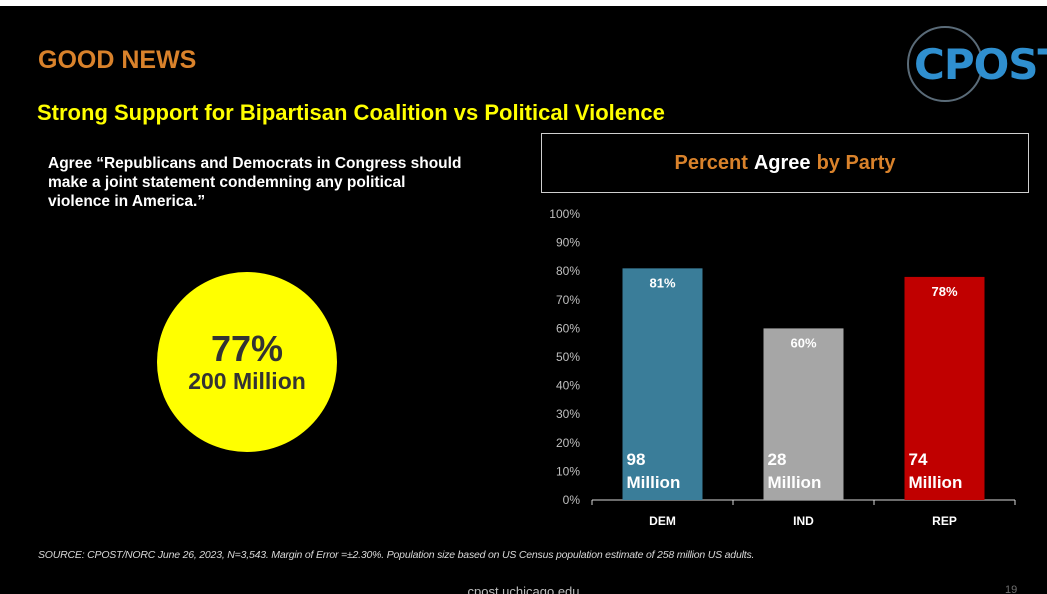  I want to click on chart-title: Percent Agree by Party, so click(785, 163).